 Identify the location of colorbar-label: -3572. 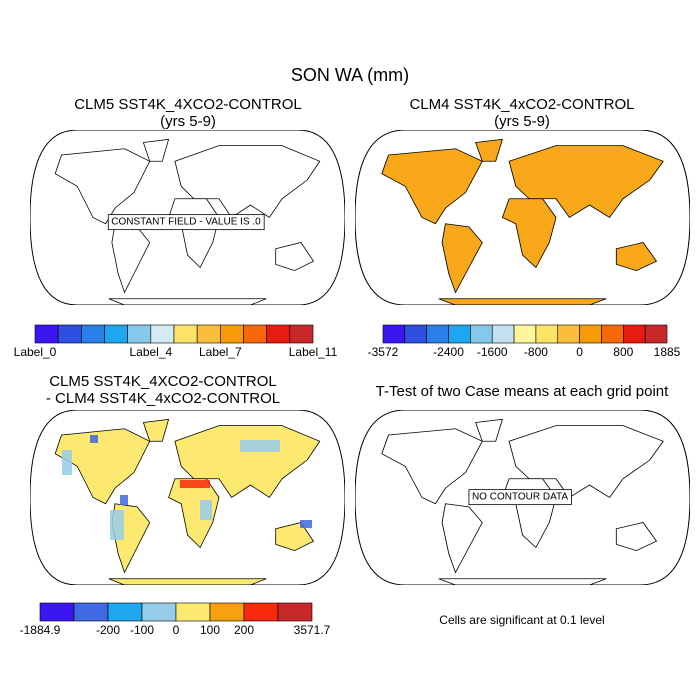
(383, 352).